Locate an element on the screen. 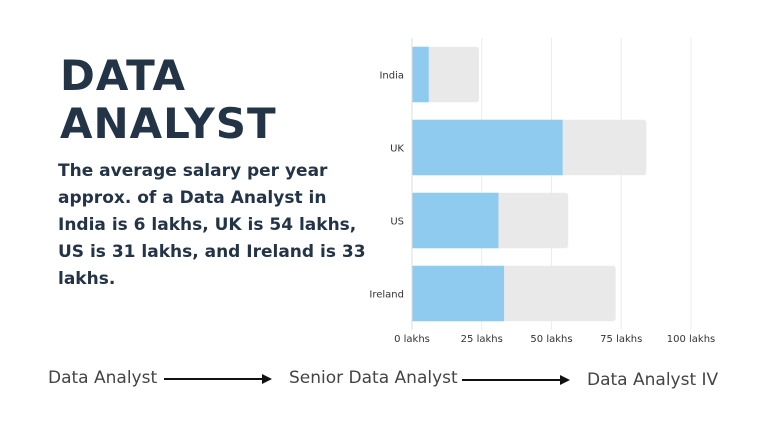 This screenshot has width=760, height=427. category-label: US is located at coordinates (397, 222).